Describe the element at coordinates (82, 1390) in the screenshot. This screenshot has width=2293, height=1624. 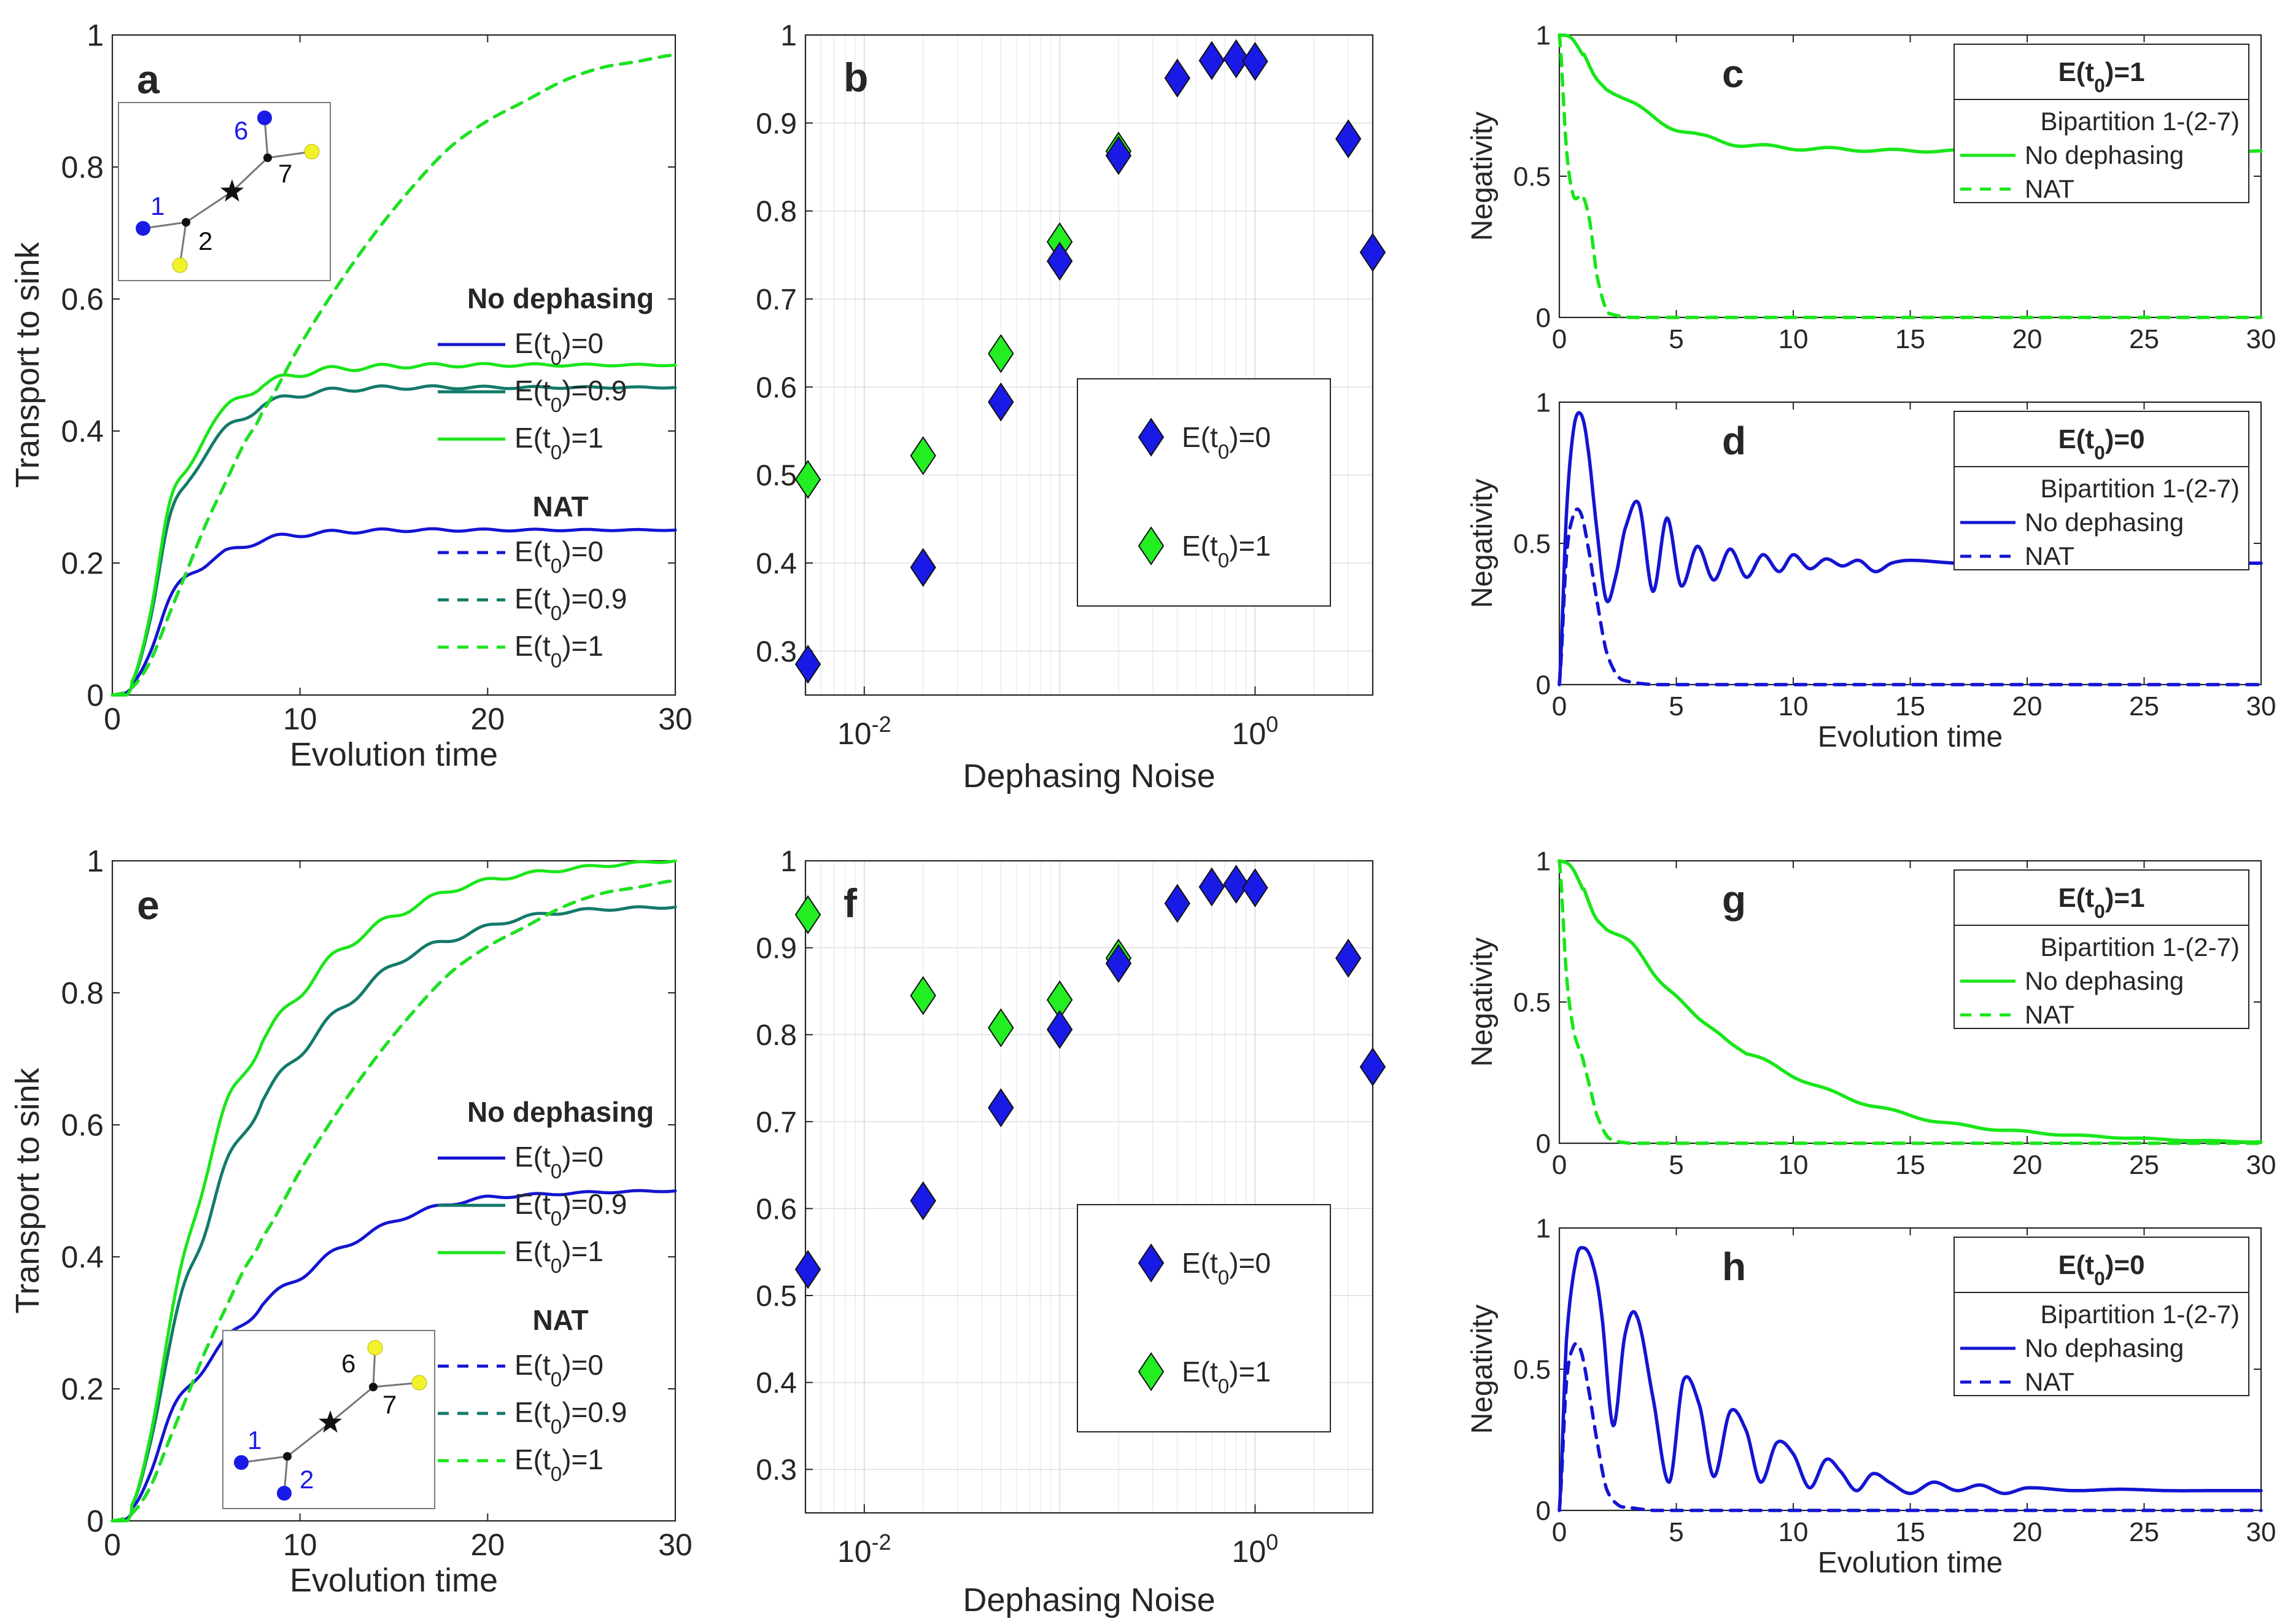
I see `y-tick-label: 0.2` at that location.